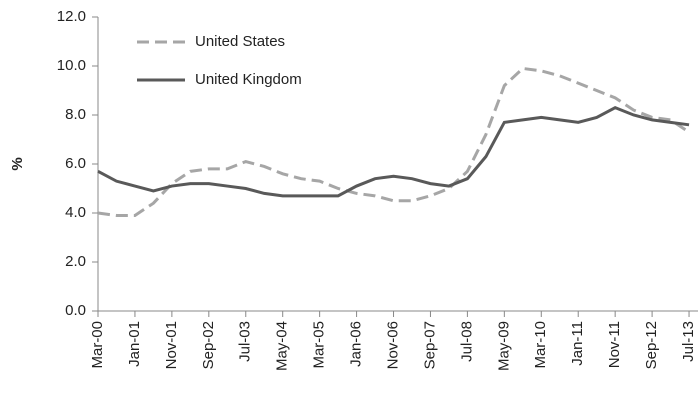 This screenshot has height=400, width=698. Describe the element at coordinates (688, 341) in the screenshot. I see `x-tick-label: Jul-13` at that location.